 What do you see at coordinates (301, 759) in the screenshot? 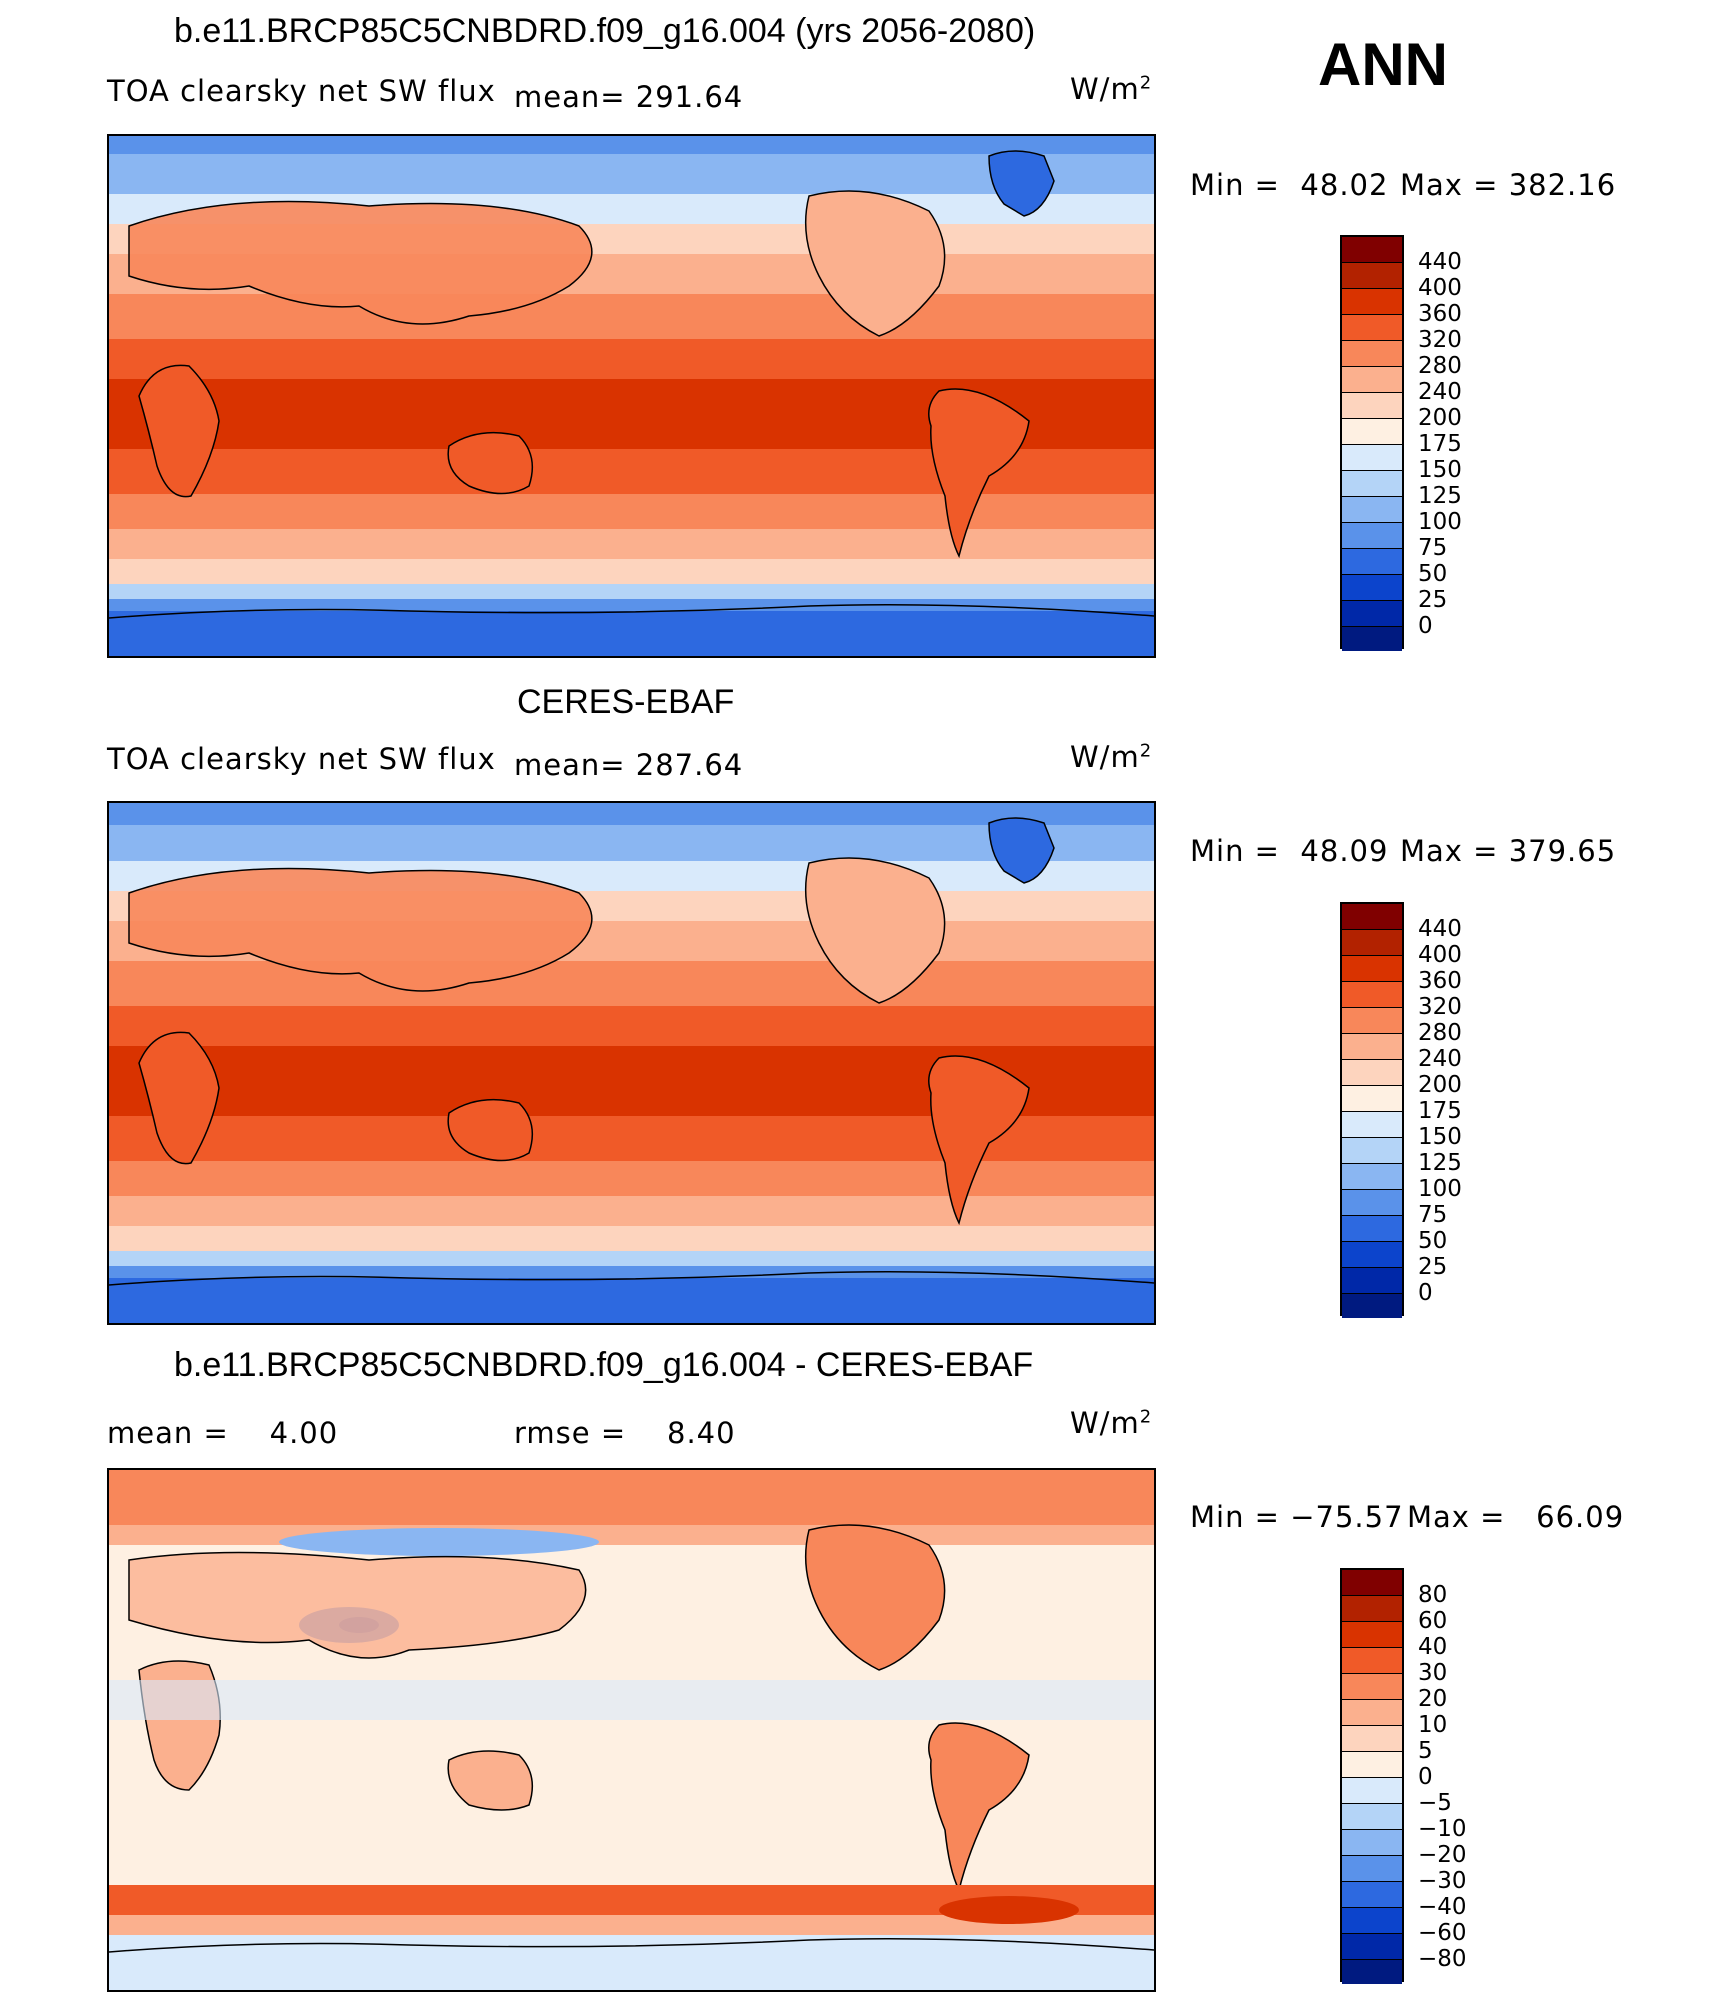
I see `panel2-variable-label: TOA clearsky net SW flux` at bounding box center [301, 759].